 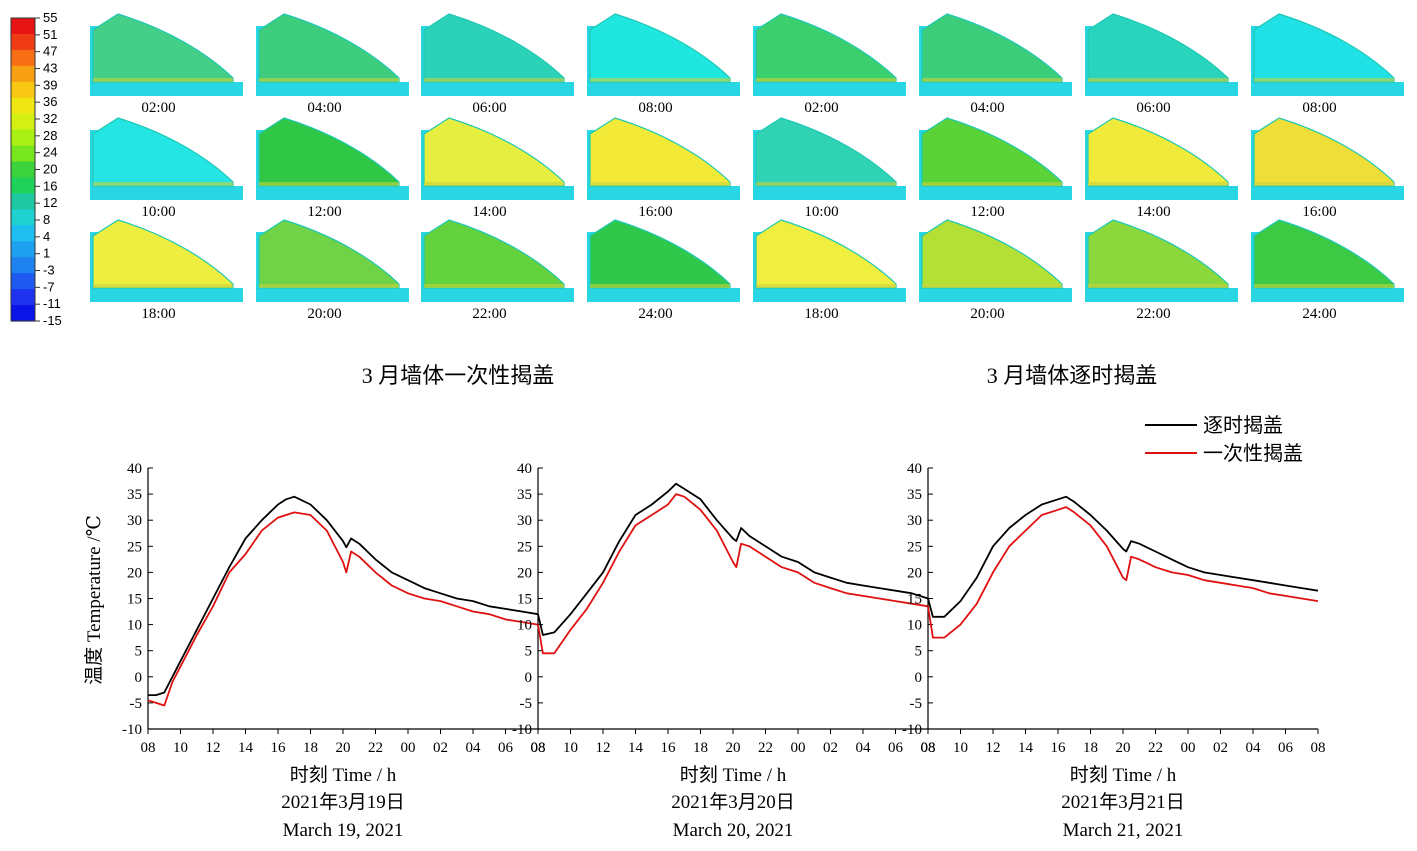 I want to click on colorbar-tick-label: 32, so click(x=50, y=118).